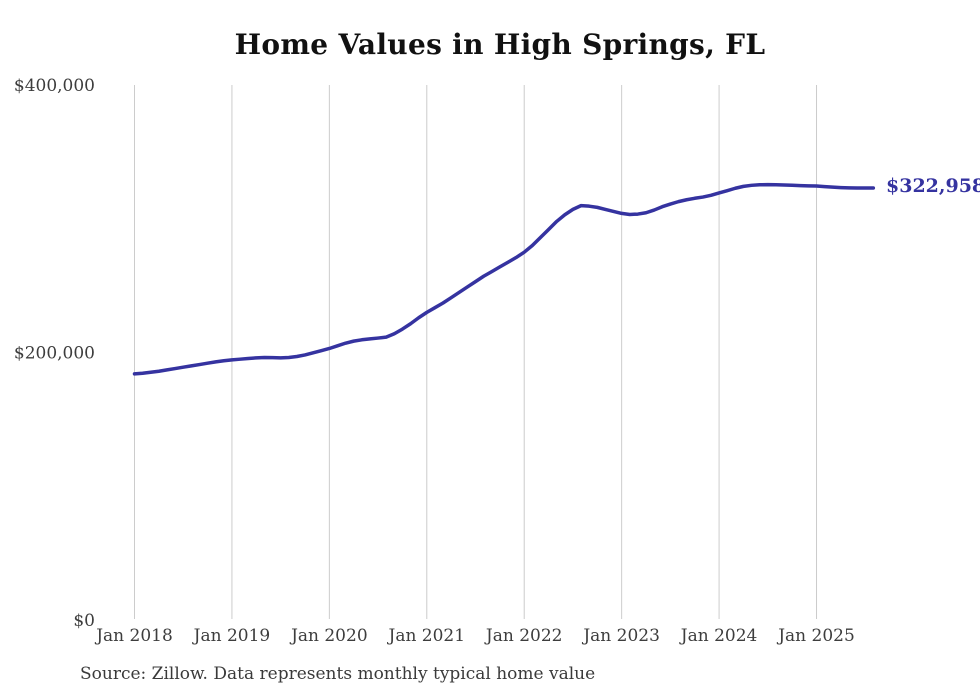 This screenshot has width=980, height=699. What do you see at coordinates (718, 636) in the screenshot?
I see `x-tick-label: Jan 2024` at bounding box center [718, 636].